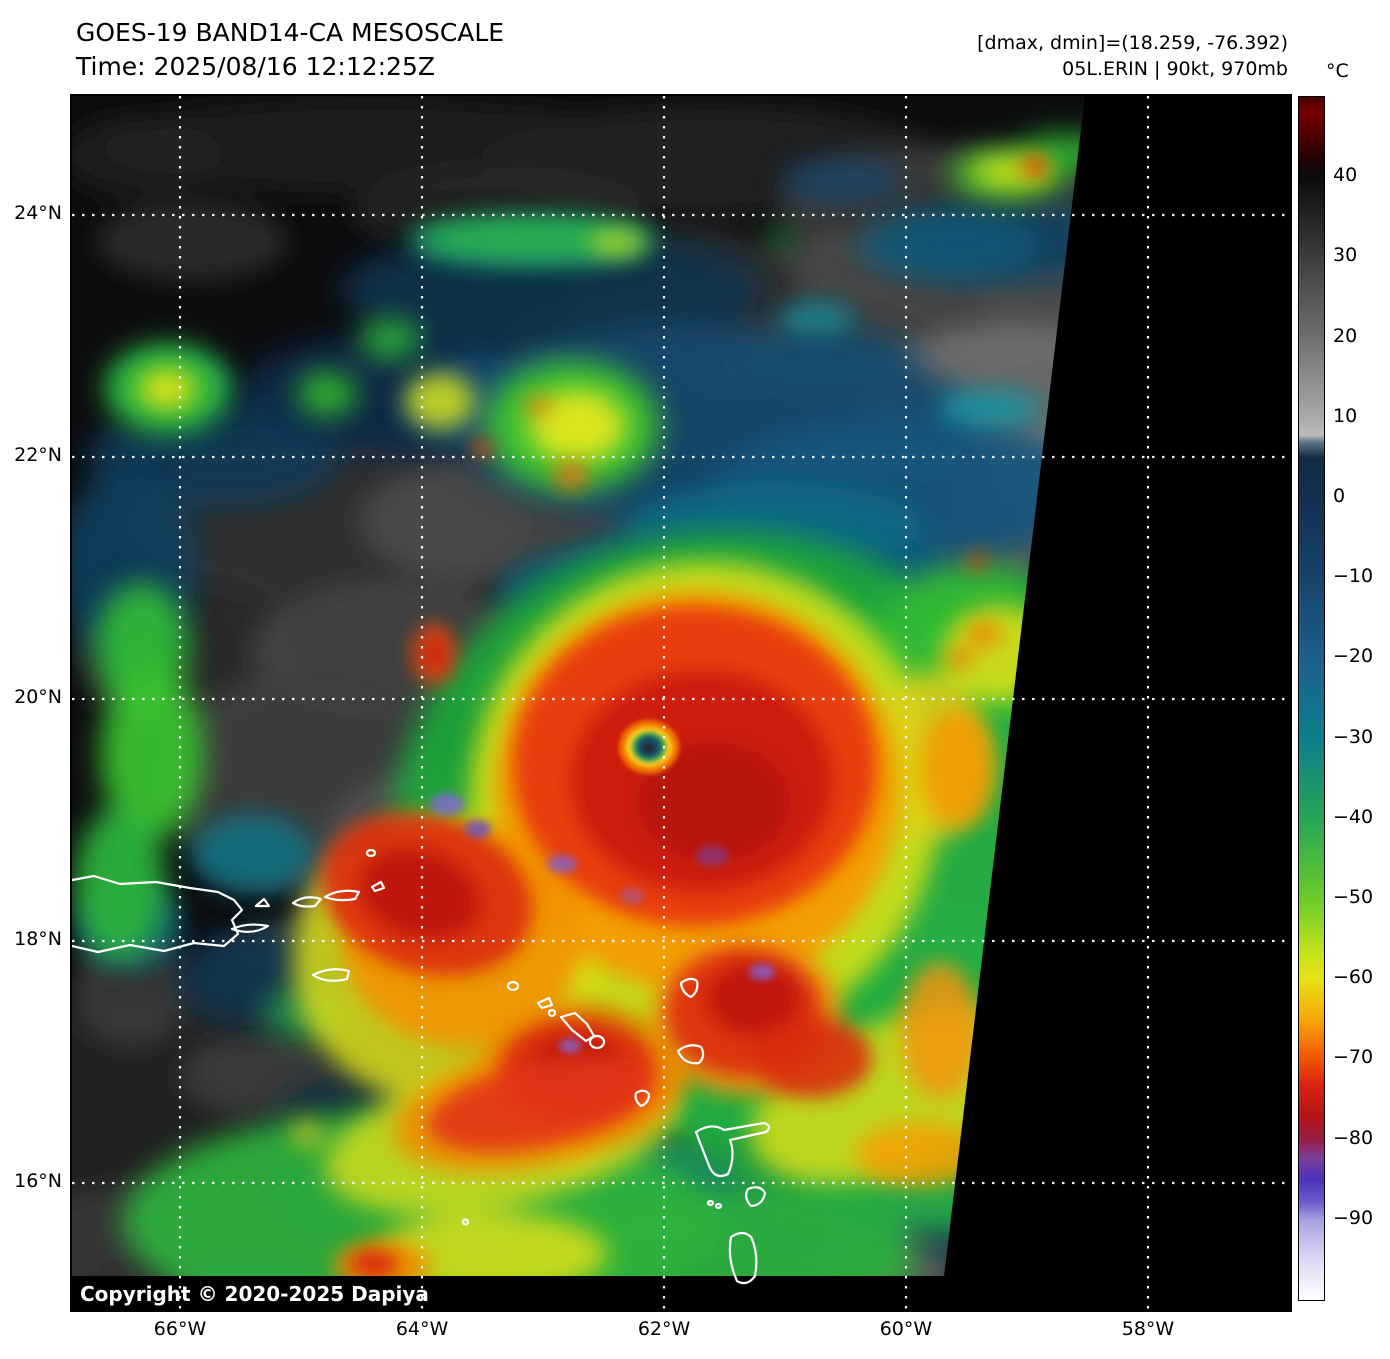 This screenshot has height=1359, width=1390. Describe the element at coordinates (255, 66) in the screenshot. I see `figure-time: Time: 2025/08/16 12:12:25Z` at that location.